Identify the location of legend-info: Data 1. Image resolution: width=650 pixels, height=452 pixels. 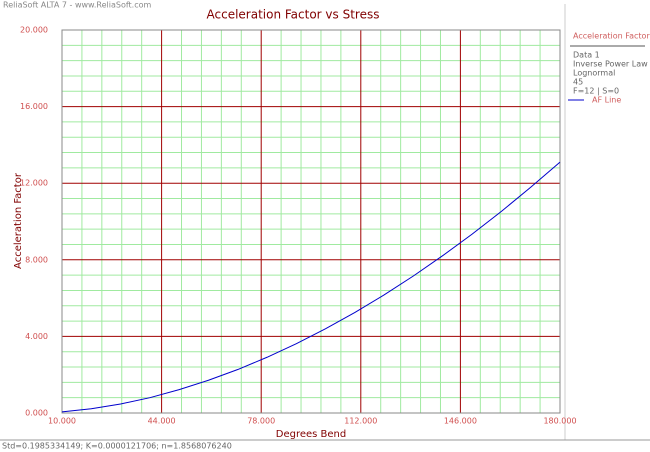
(586, 55).